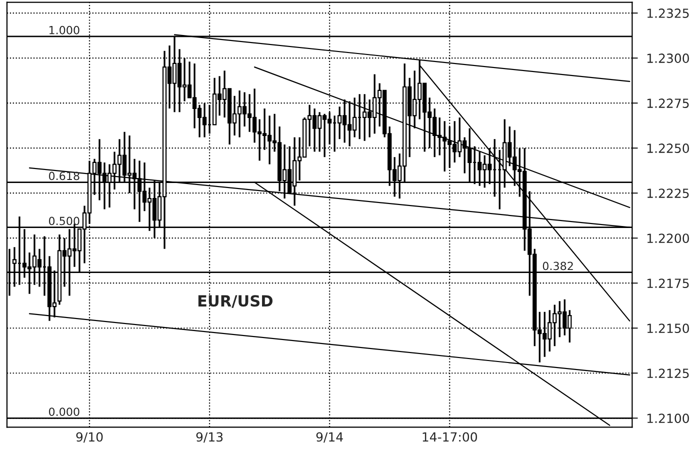 The height and width of the screenshot is (452, 697). What do you see at coordinates (64, 176) in the screenshot?
I see `annotation: 0.618` at bounding box center [64, 176].